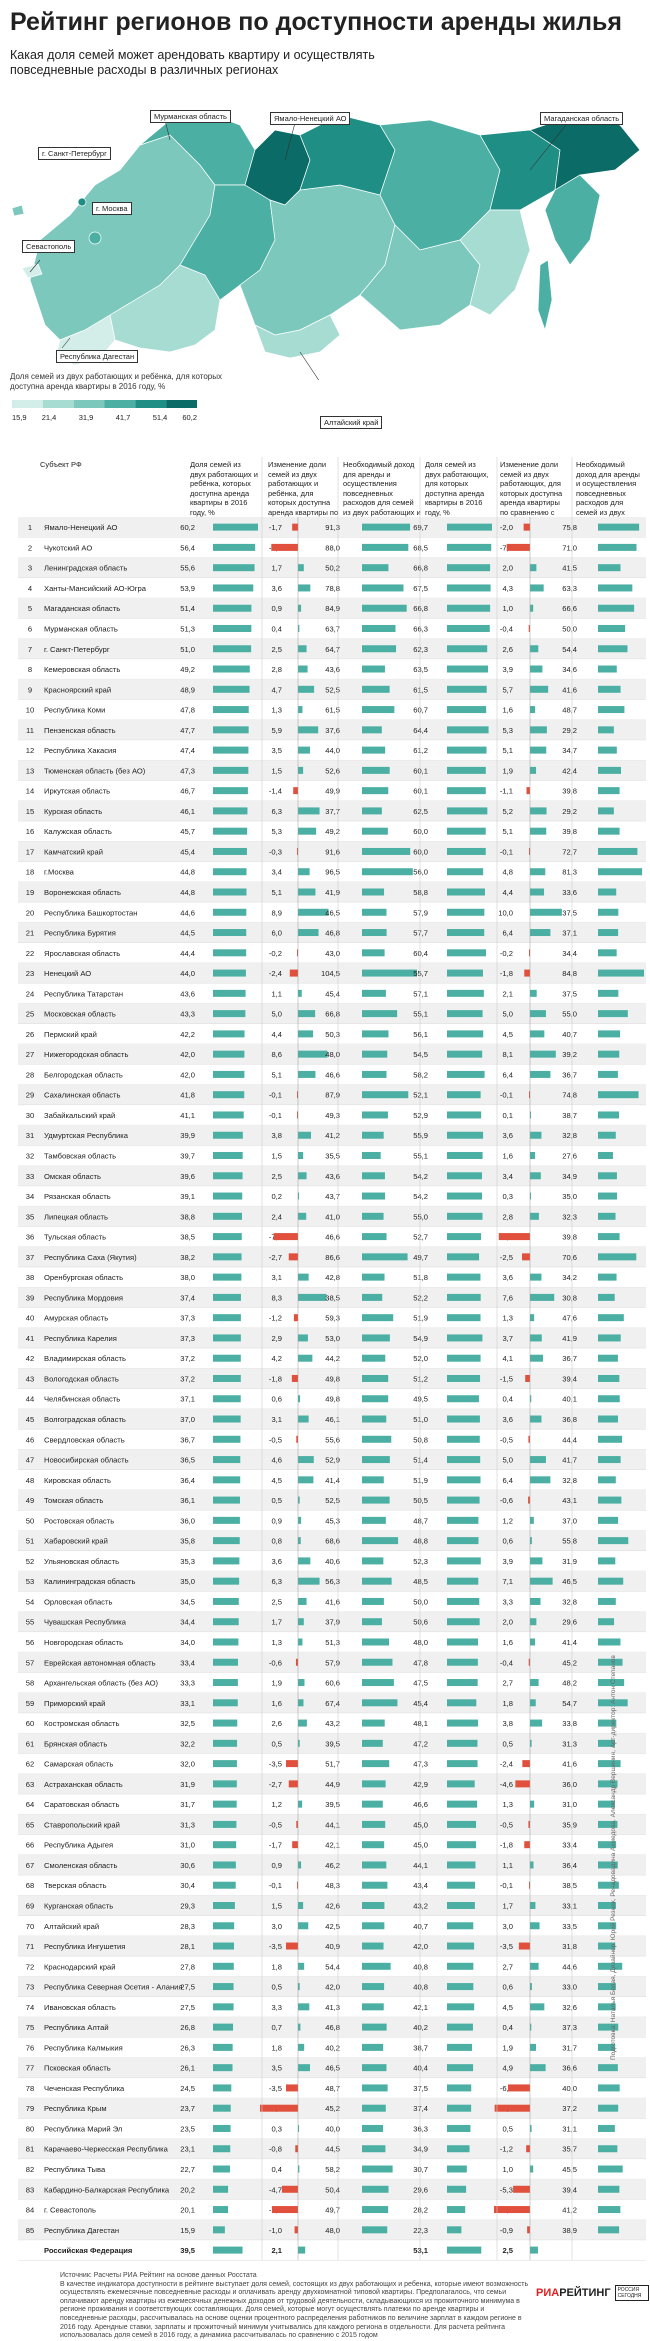 The height and width of the screenshot is (2341, 650). I want to click on table-region-name: Астраханская область, so click(83, 1784).